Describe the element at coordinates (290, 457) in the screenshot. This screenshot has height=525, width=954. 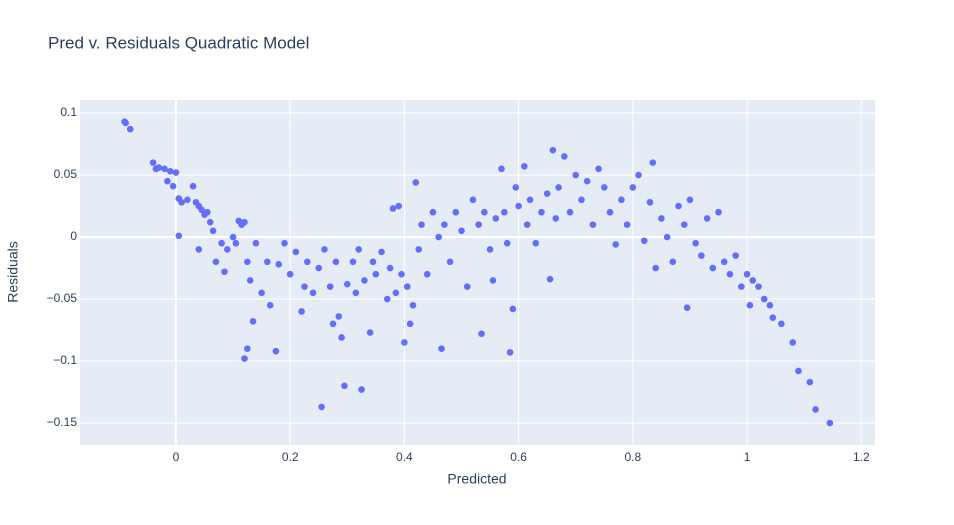
I see `x-tick-label: 0.2` at that location.